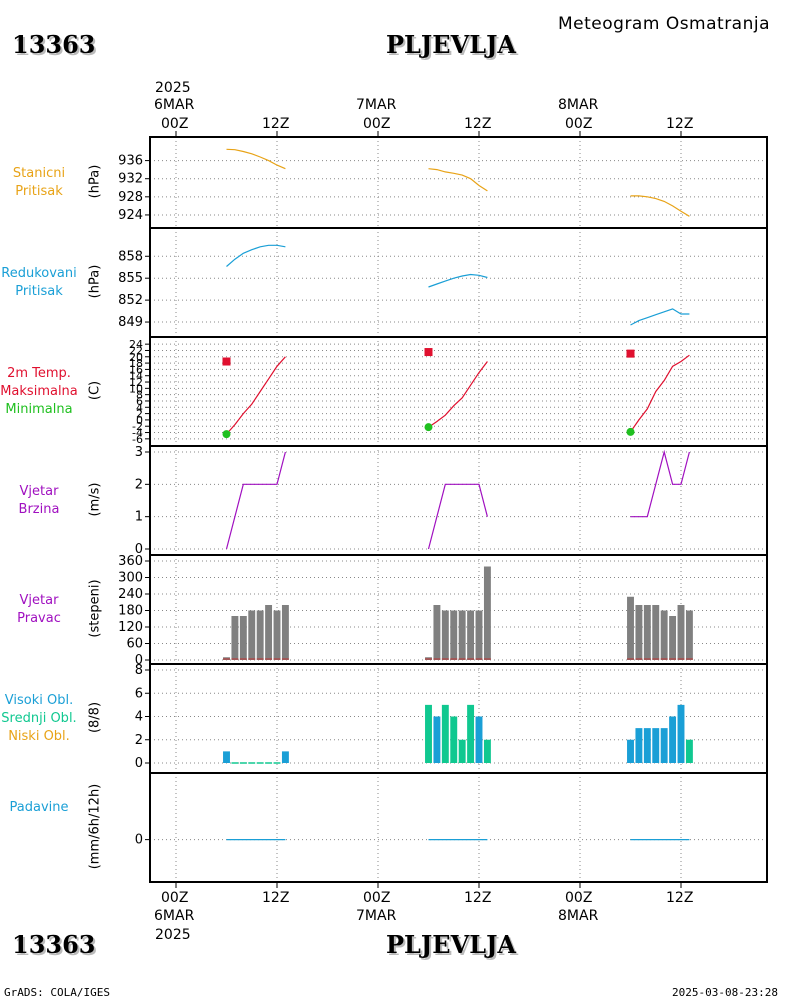 The image size is (800, 1000). Describe the element at coordinates (39, 391) in the screenshot. I see `panel-label-line: Maksimalna` at that location.